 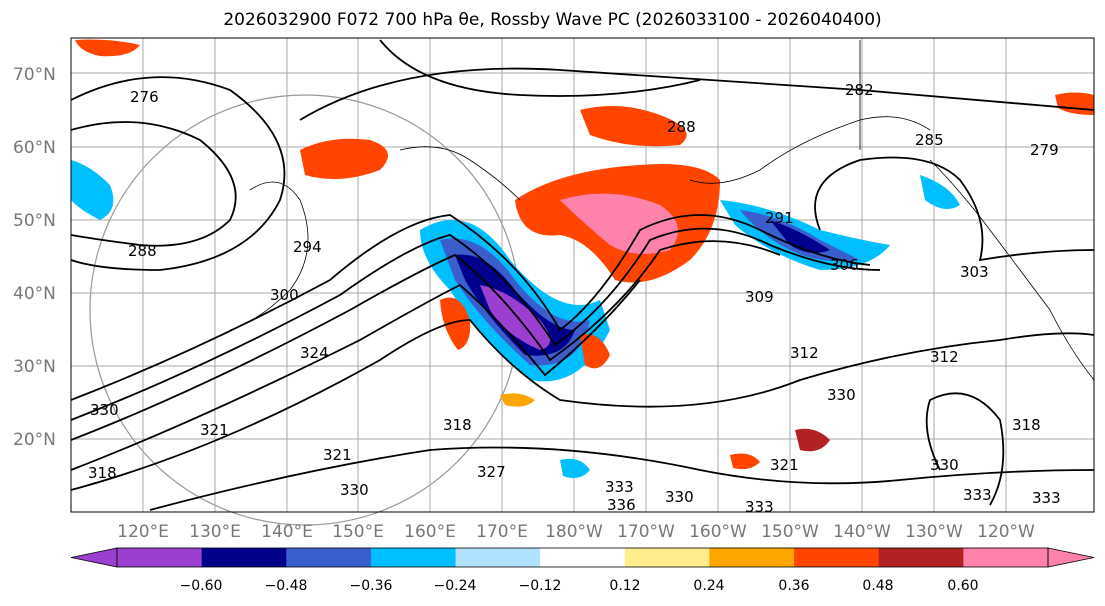 I want to click on colorbar, so click(x=582, y=557).